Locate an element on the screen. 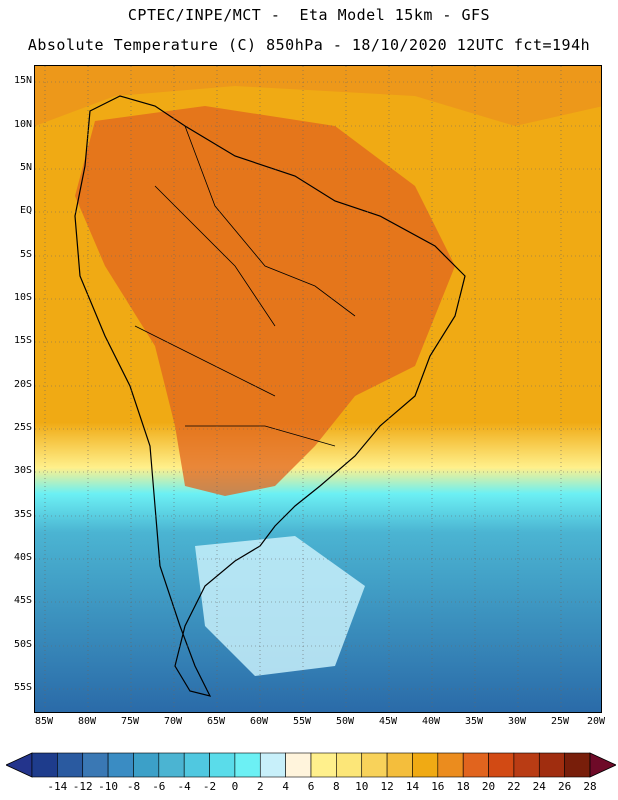 This screenshot has height=800, width=618. colorbar-tick-label: -2 is located at coordinates (209, 786).